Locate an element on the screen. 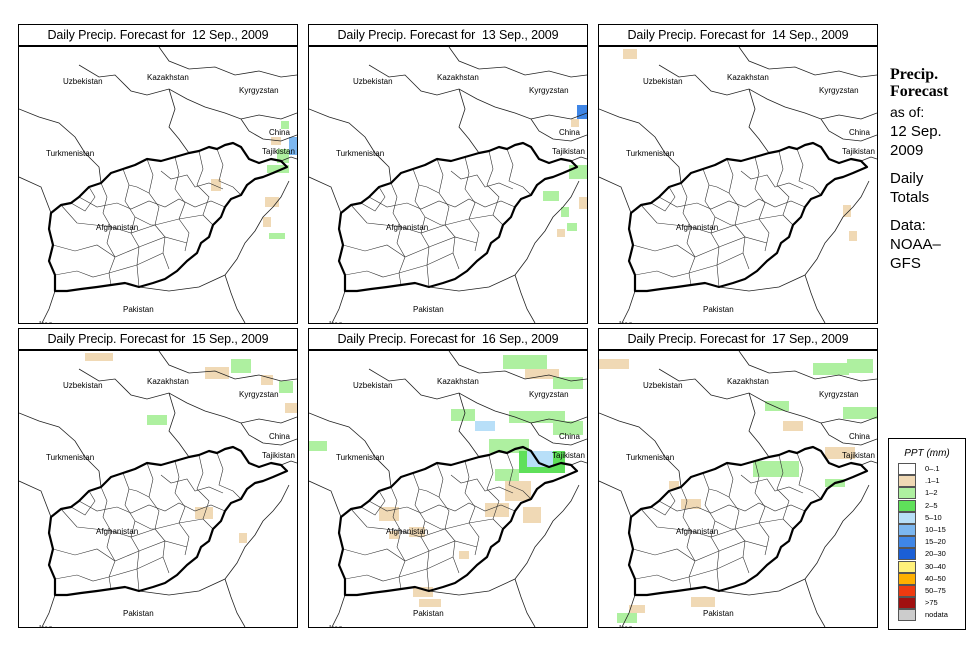  legend-row: .1–1 is located at coordinates (931, 481).